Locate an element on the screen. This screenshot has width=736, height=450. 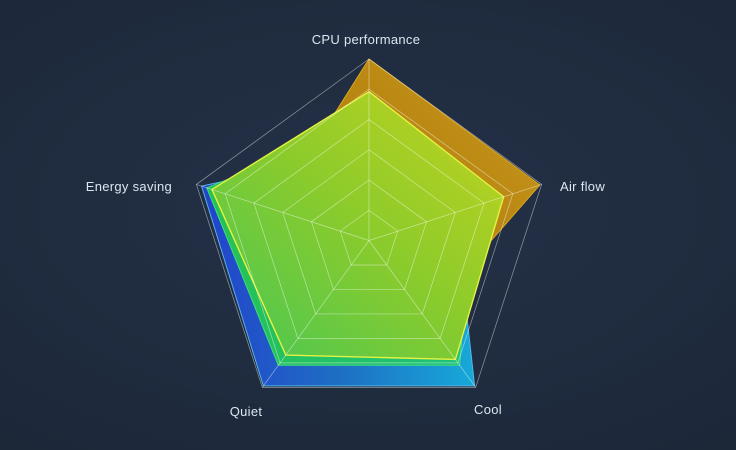
axis-label-energy-saving: Energy saving is located at coordinates (128, 186).